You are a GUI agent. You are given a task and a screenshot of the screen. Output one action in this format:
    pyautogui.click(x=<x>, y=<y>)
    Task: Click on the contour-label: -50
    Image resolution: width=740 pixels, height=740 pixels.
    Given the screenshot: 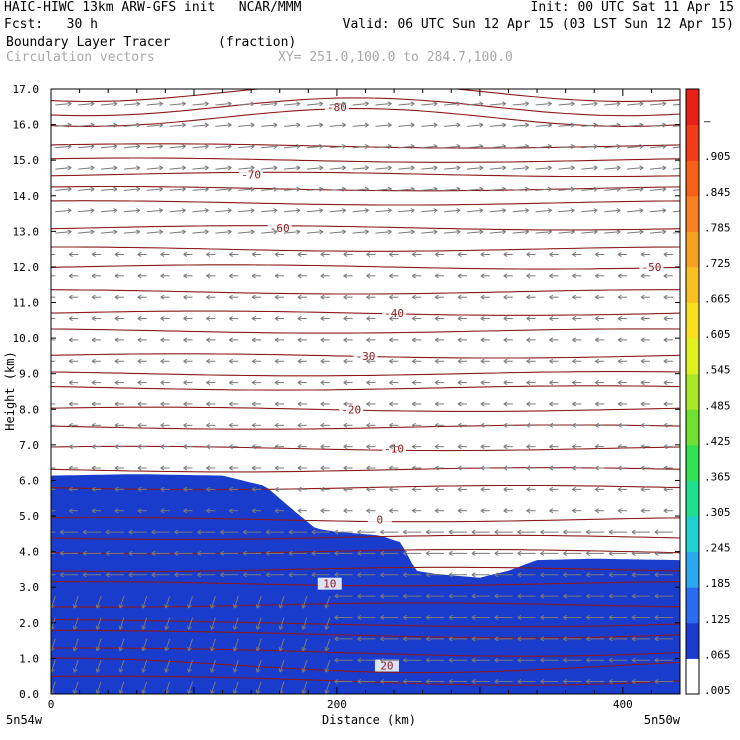 What is the action you would take?
    pyautogui.click(x=651, y=267)
    